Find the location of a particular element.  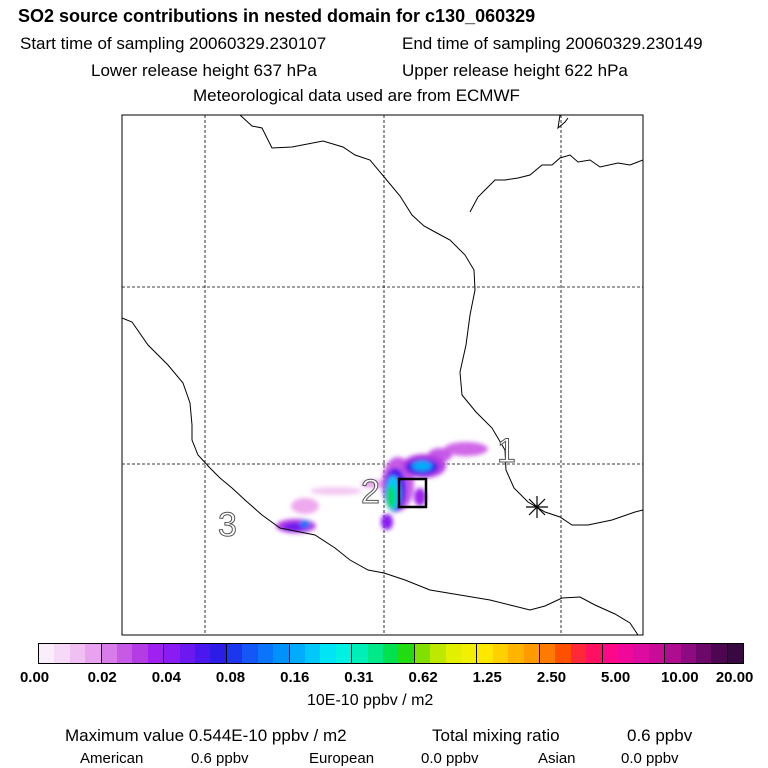

lower-height-label: Lower release height 637 hPa is located at coordinates (204, 70).